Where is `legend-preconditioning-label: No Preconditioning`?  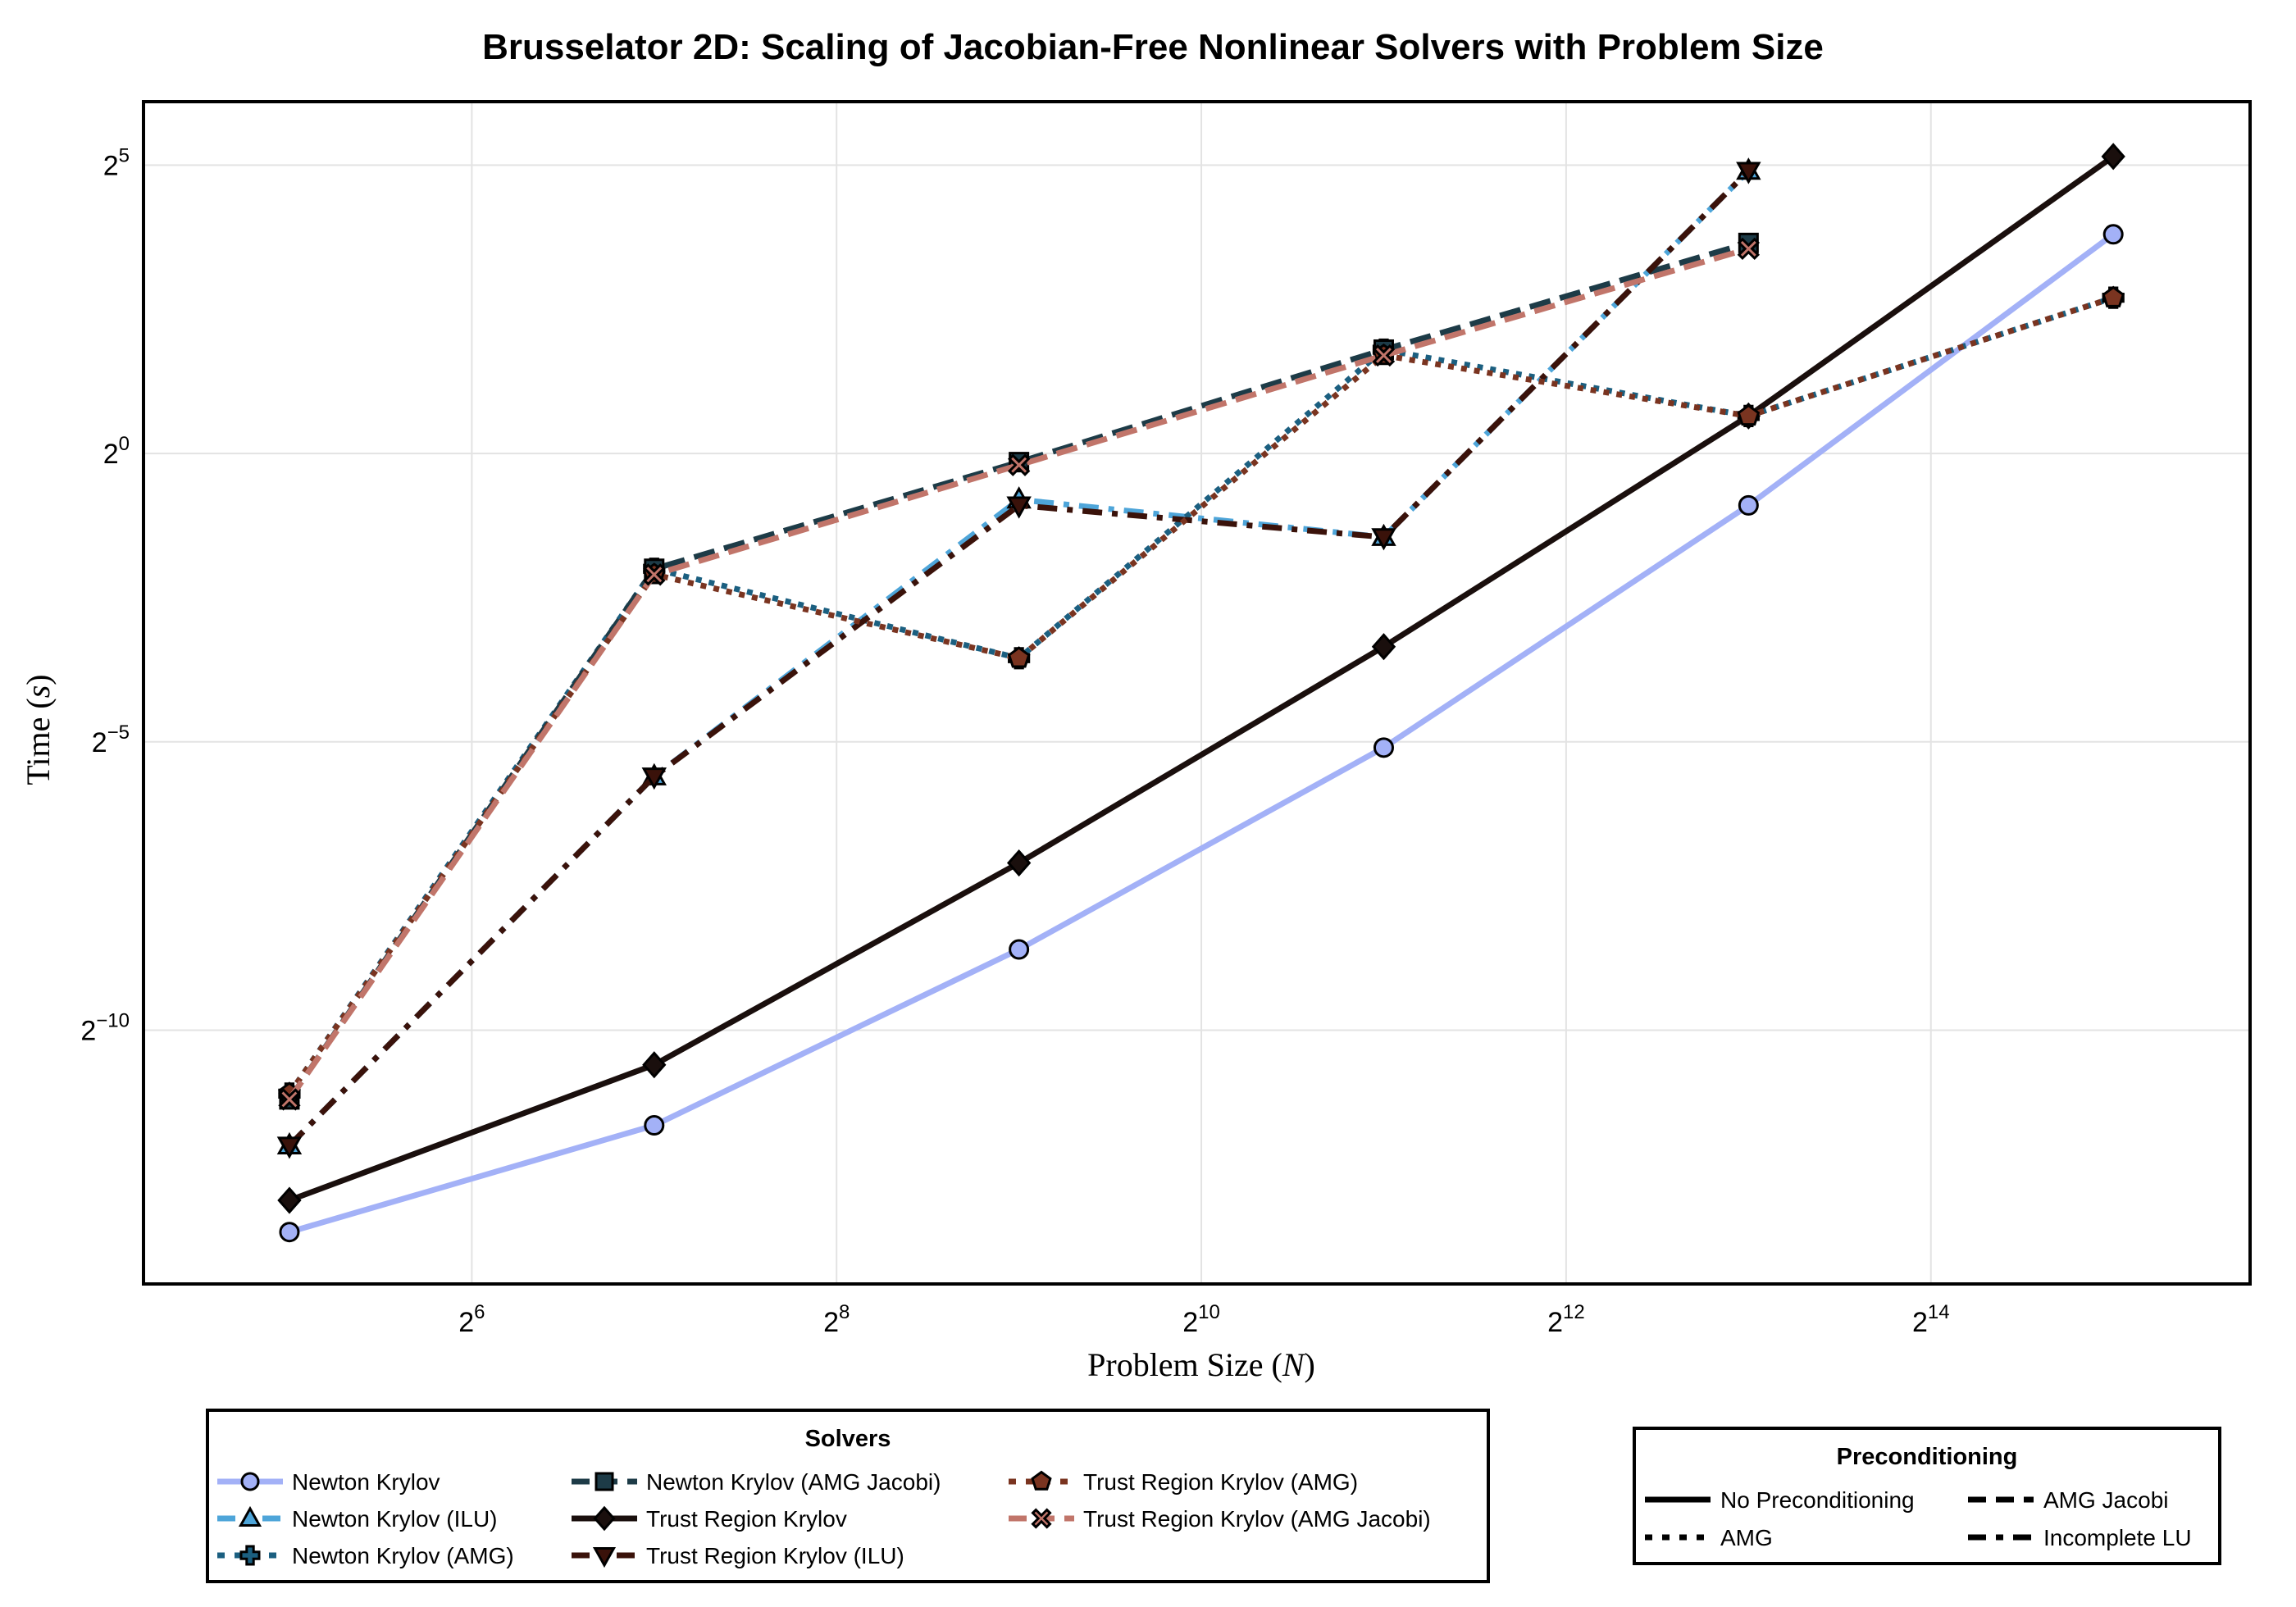
legend-preconditioning-label: No Preconditioning is located at coordinates (1817, 1500).